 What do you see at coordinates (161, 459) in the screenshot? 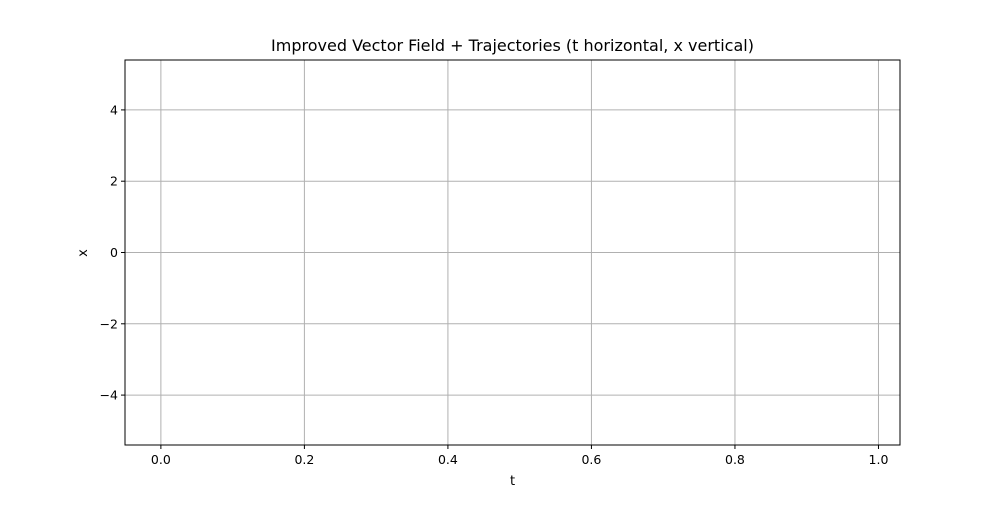
I see `x-tick-label: 0.0` at bounding box center [161, 459].